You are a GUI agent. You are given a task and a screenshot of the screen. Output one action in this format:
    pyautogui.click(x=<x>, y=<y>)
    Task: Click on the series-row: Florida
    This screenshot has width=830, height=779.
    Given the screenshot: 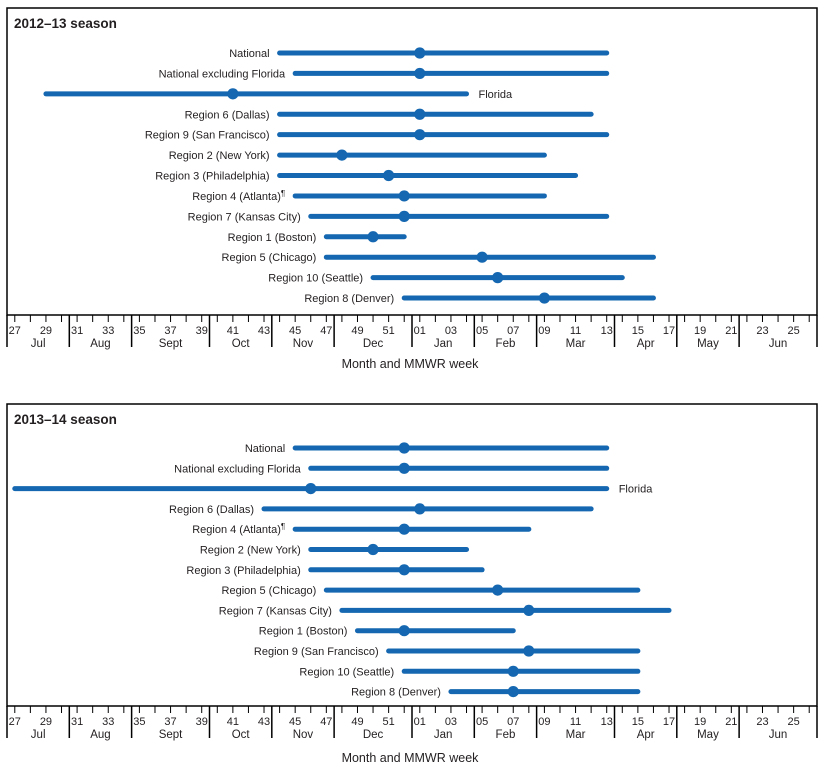 What is the action you would take?
    pyautogui.click(x=278, y=94)
    